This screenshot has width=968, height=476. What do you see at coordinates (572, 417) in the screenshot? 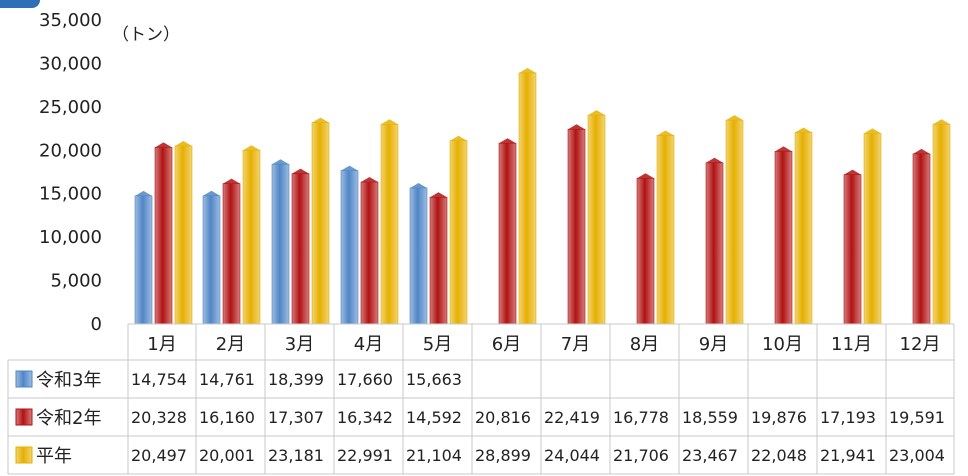
I see `data-label: 22,419` at bounding box center [572, 417].